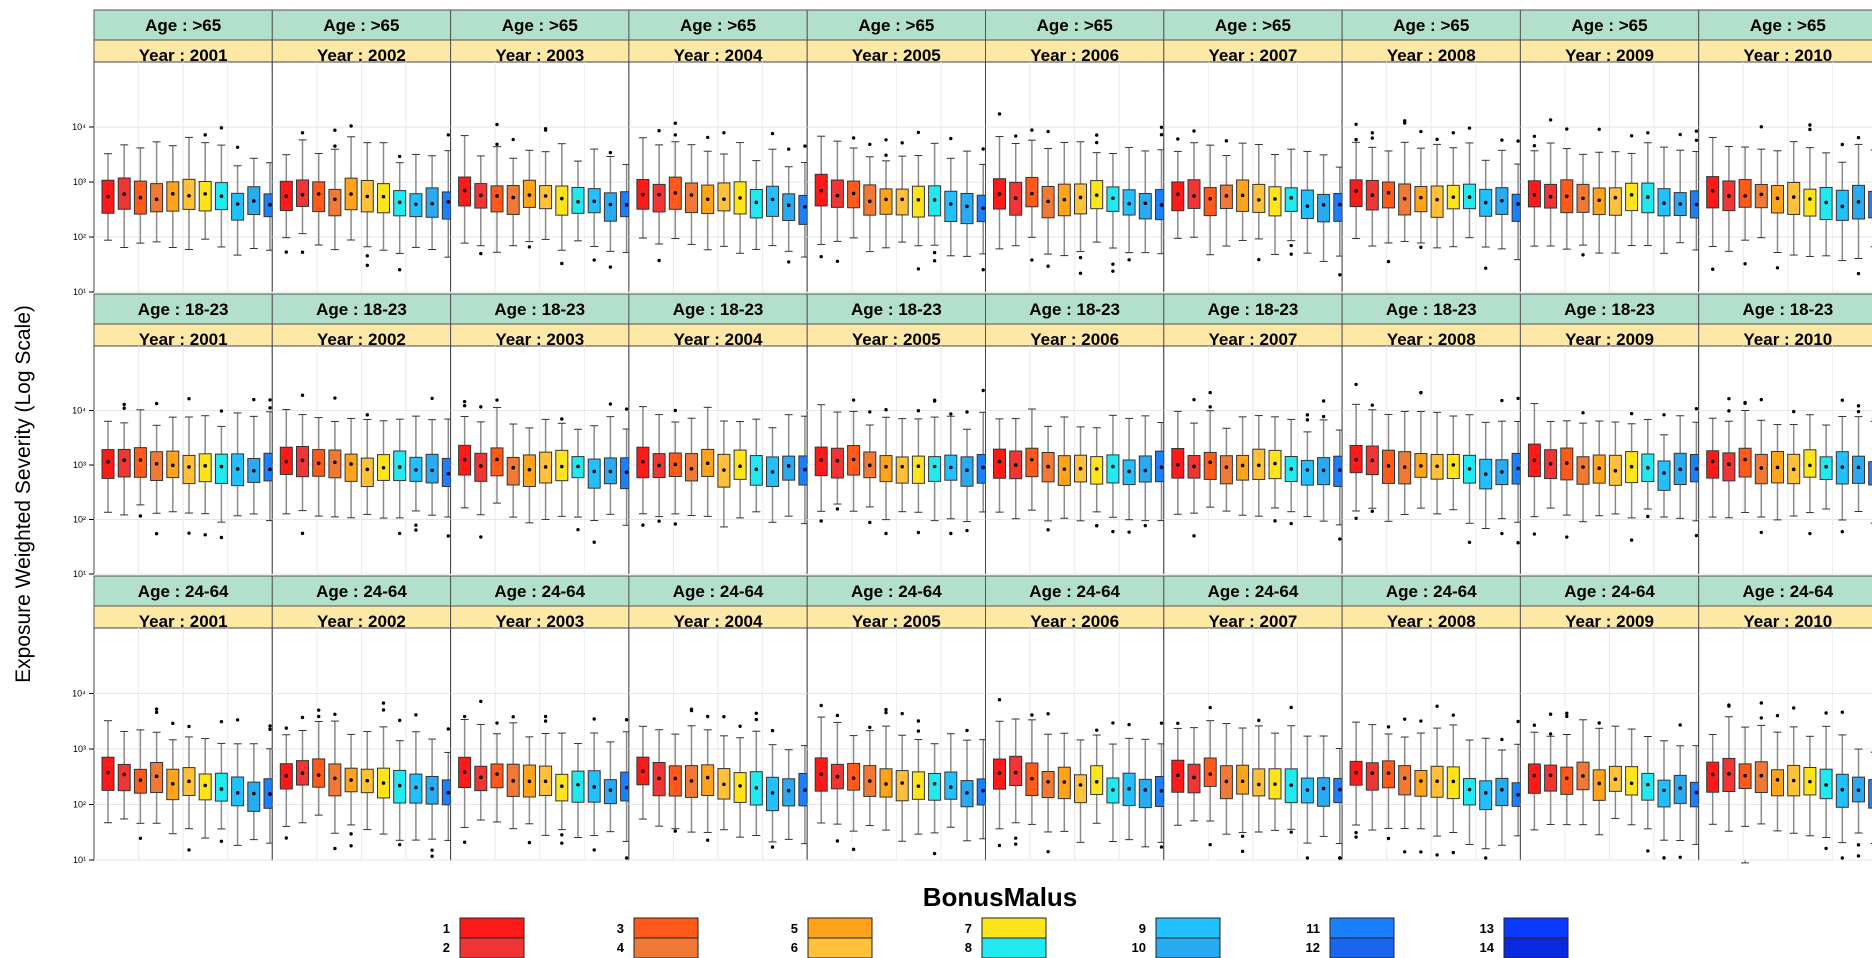 The height and width of the screenshot is (958, 1872). What do you see at coordinates (1253, 591) in the screenshot?
I see `age-strip-label: Age : 24-64` at bounding box center [1253, 591].